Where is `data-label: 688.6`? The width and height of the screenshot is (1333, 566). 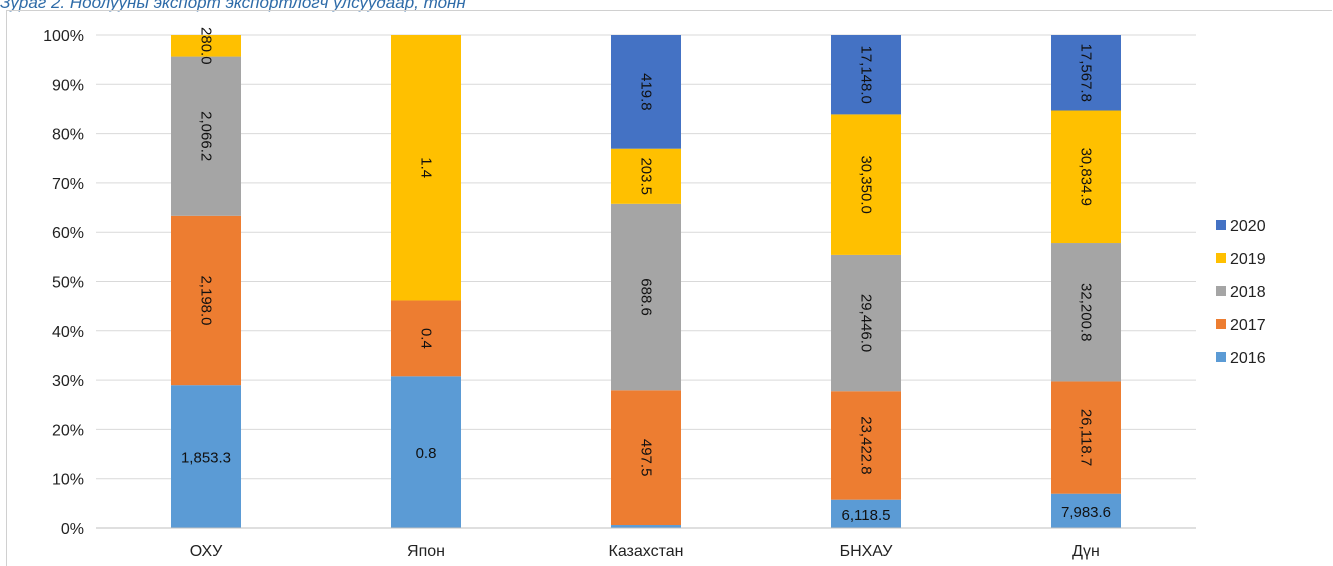
data-label: 688.6 is located at coordinates (646, 297).